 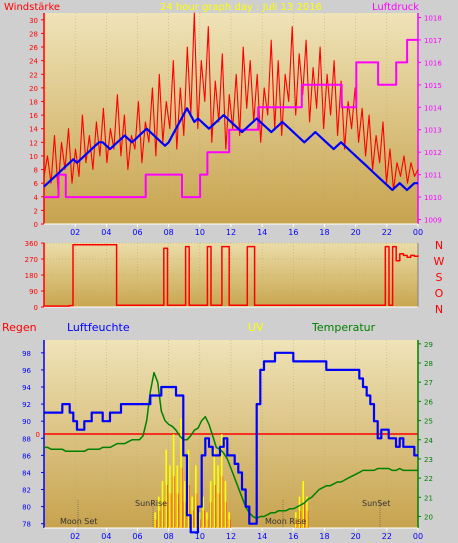 I want to click on y-tick-label: 4, so click(x=36, y=198).